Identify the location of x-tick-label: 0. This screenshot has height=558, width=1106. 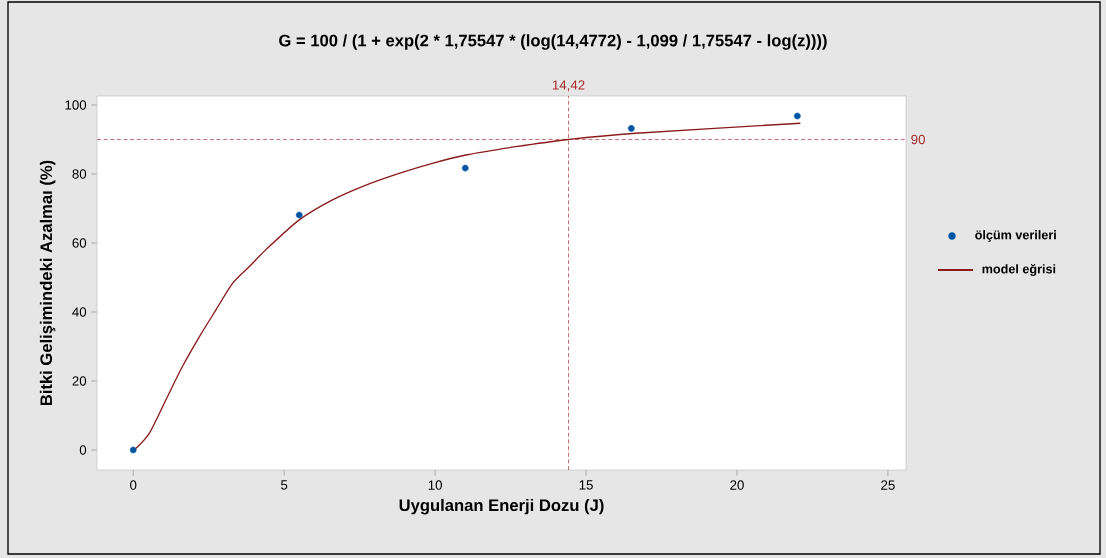
(133, 485).